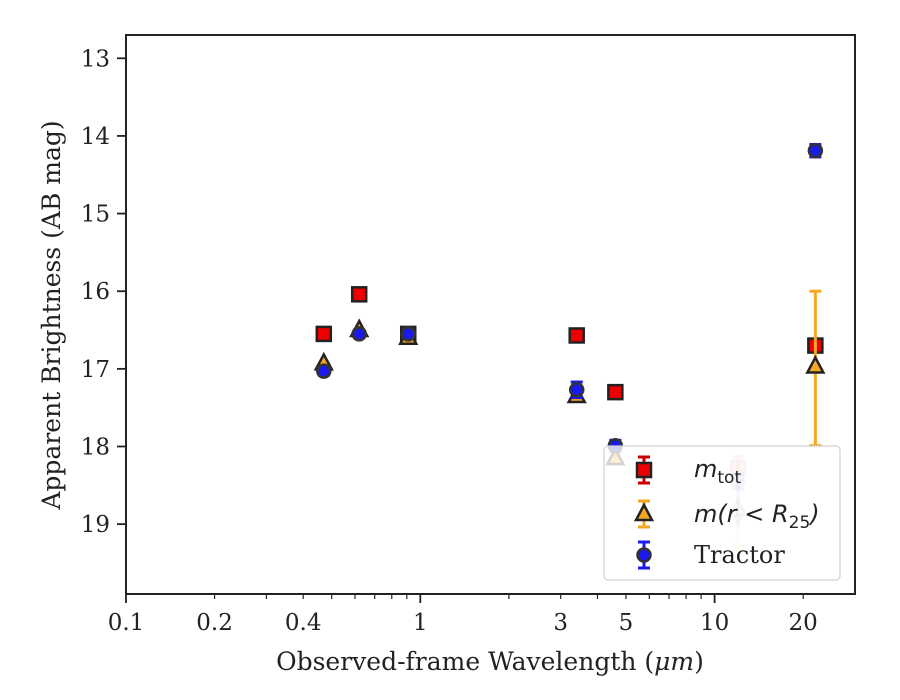 The image size is (900, 700). I want to click on y-tick-label: 18, so click(95, 447).